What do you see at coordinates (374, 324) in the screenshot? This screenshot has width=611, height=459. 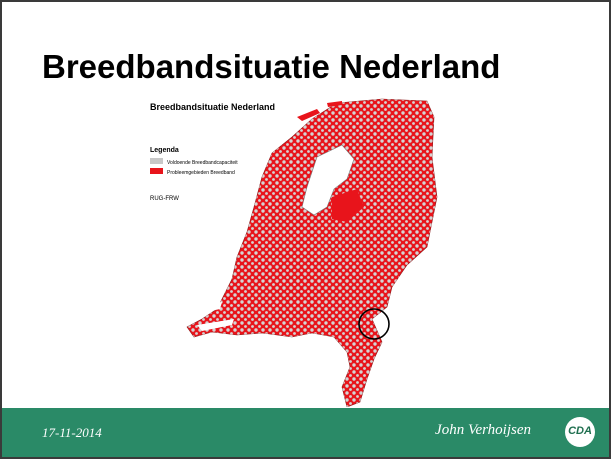 I see `highlight-circle` at bounding box center [374, 324].